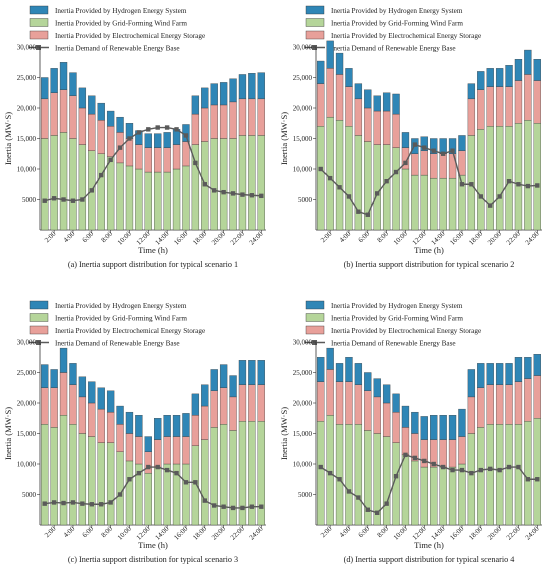 The height and width of the screenshot is (584, 550). What do you see at coordinates (153, 250) in the screenshot?
I see `x-axis-title: Time (h)` at bounding box center [153, 250].